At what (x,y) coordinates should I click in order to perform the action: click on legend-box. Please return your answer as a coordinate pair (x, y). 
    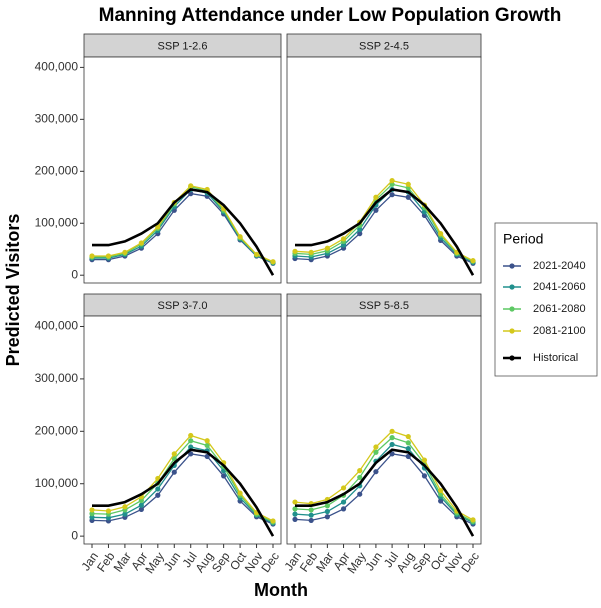
    Looking at the image, I should click on (546, 299).